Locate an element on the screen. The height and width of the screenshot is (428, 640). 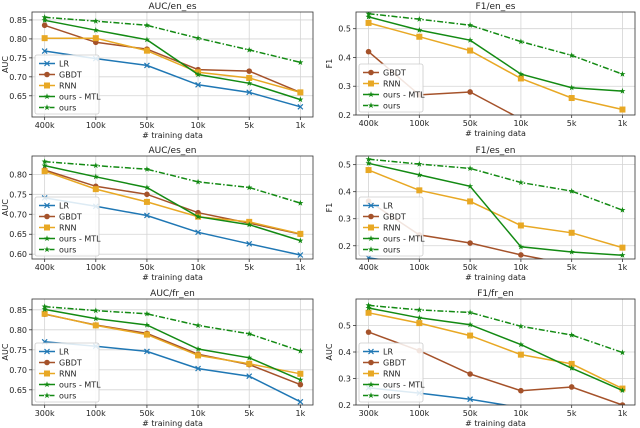
subplot-title: F1/en_es is located at coordinates (496, 7).